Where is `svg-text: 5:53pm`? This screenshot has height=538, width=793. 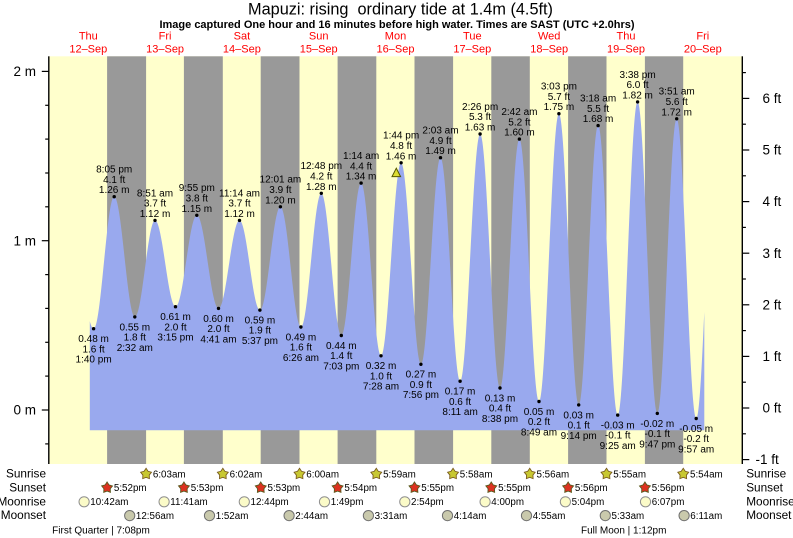 svg-text: 5:53pm is located at coordinates (284, 488).